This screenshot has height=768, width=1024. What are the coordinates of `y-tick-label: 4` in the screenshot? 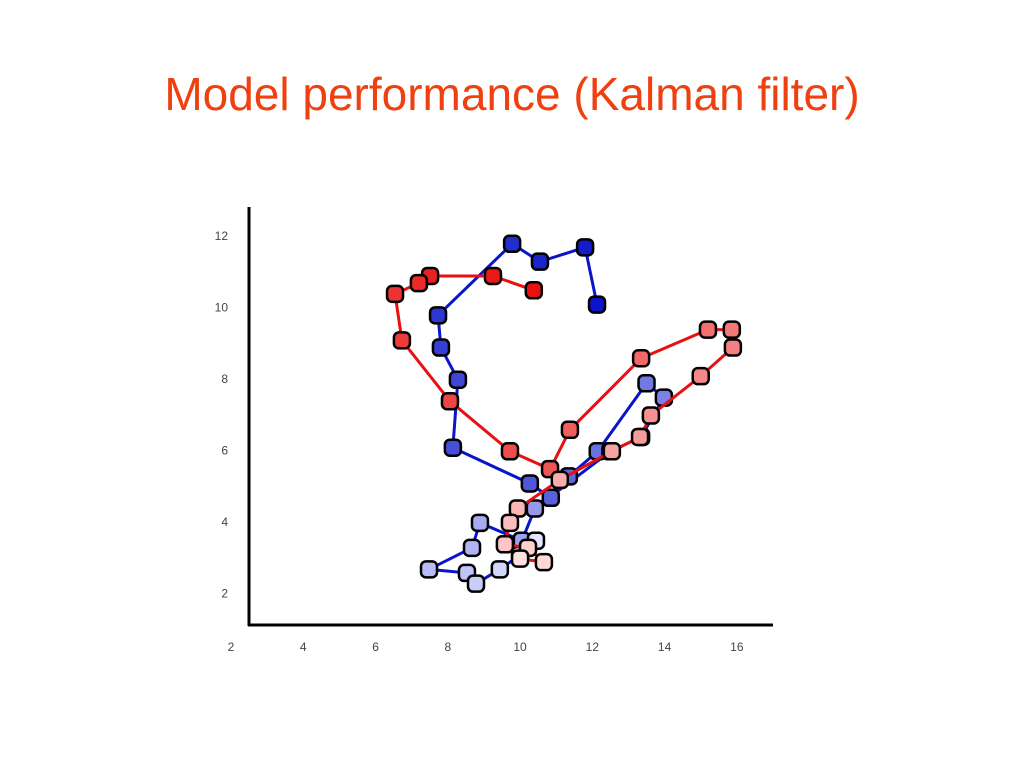 It's located at (224, 522).